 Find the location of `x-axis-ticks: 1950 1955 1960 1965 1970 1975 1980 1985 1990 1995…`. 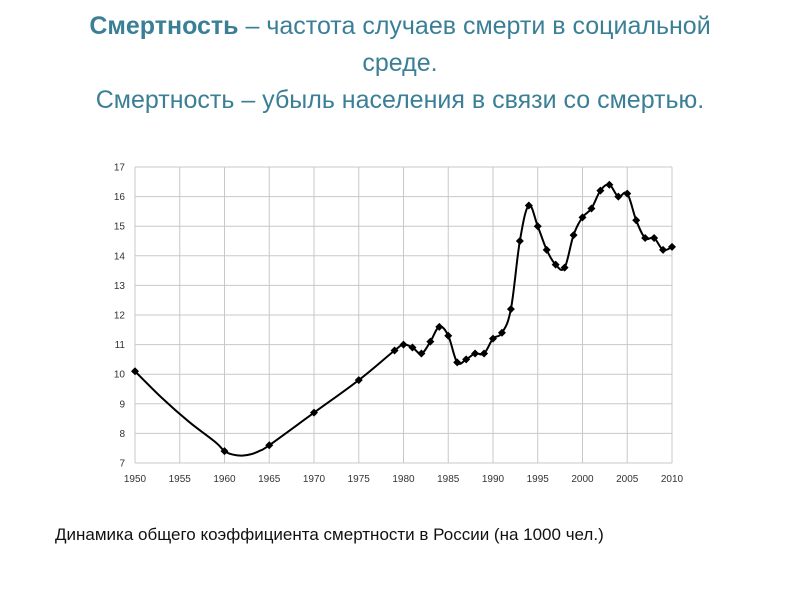

x-axis-ticks: 1950 1955 1960 1965 1970 1975 1980 1985 1990 1995… is located at coordinates (404, 479).